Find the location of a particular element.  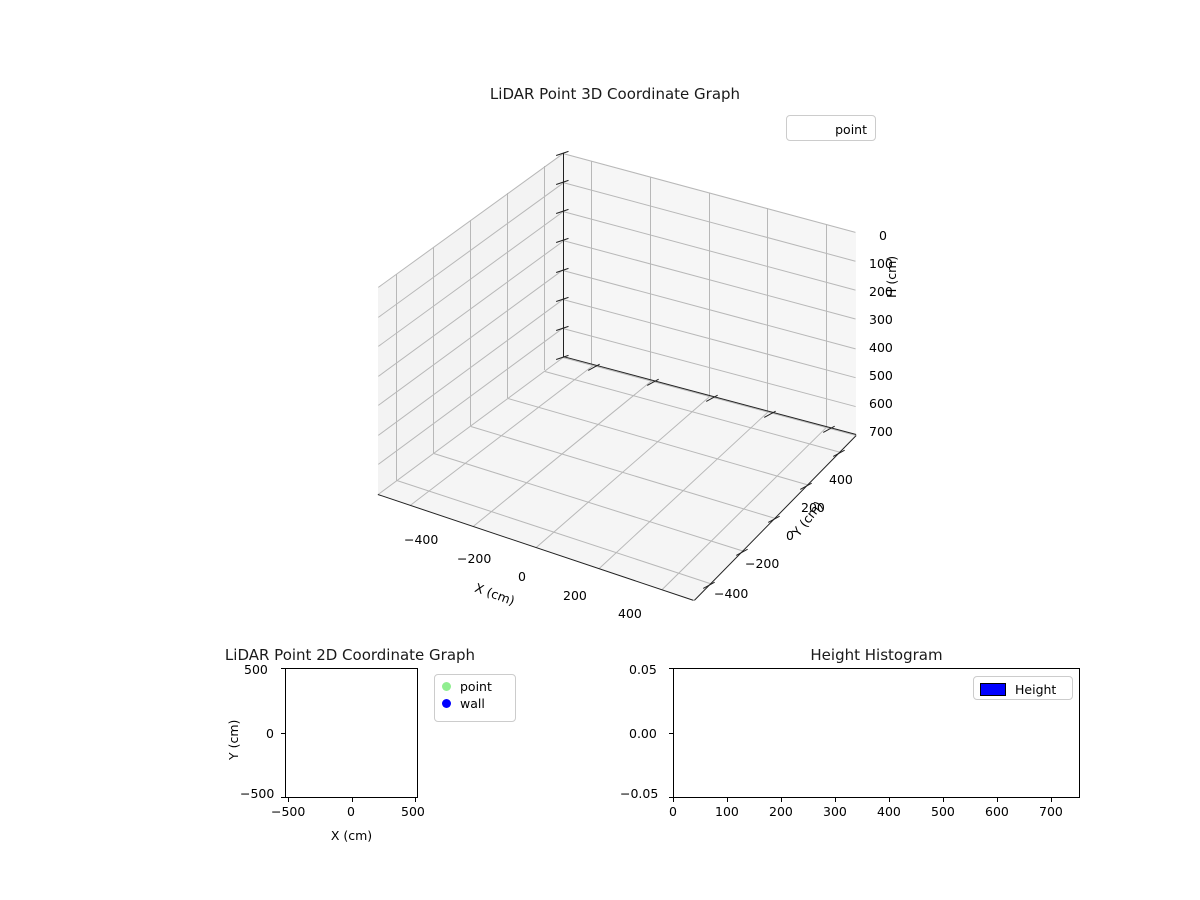

legend-entry-wall: wall is located at coordinates (475, 703).